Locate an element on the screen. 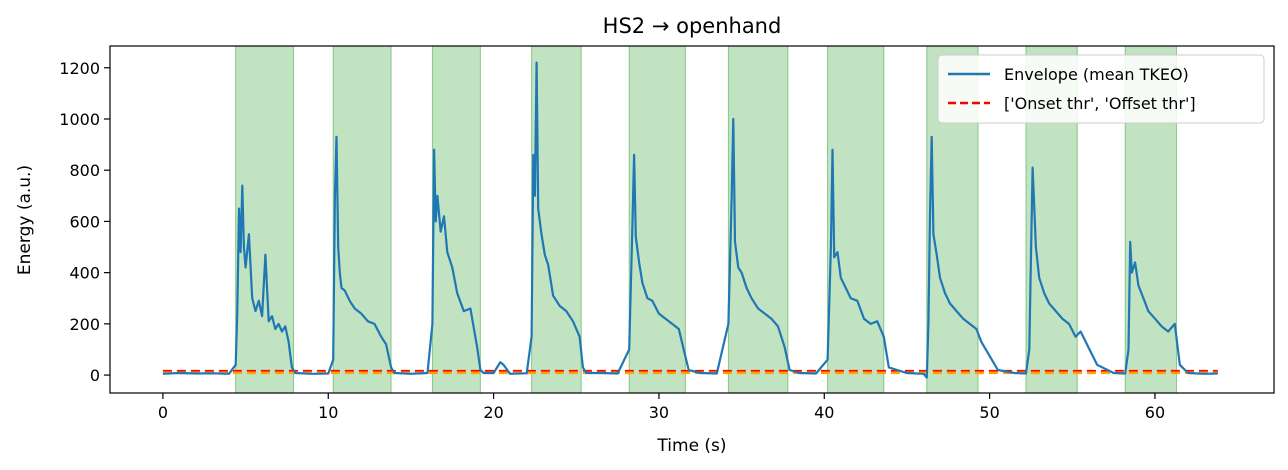 The width and height of the screenshot is (1288, 470). x-tick-label: 0 is located at coordinates (163, 412).